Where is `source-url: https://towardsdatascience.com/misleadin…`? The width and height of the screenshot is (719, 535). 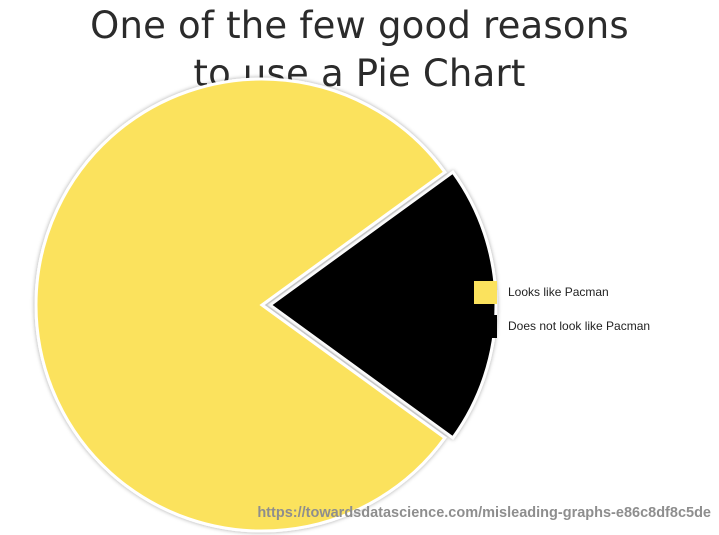 source-url: https://towardsdatascience.com/misleadin… is located at coordinates (484, 513).